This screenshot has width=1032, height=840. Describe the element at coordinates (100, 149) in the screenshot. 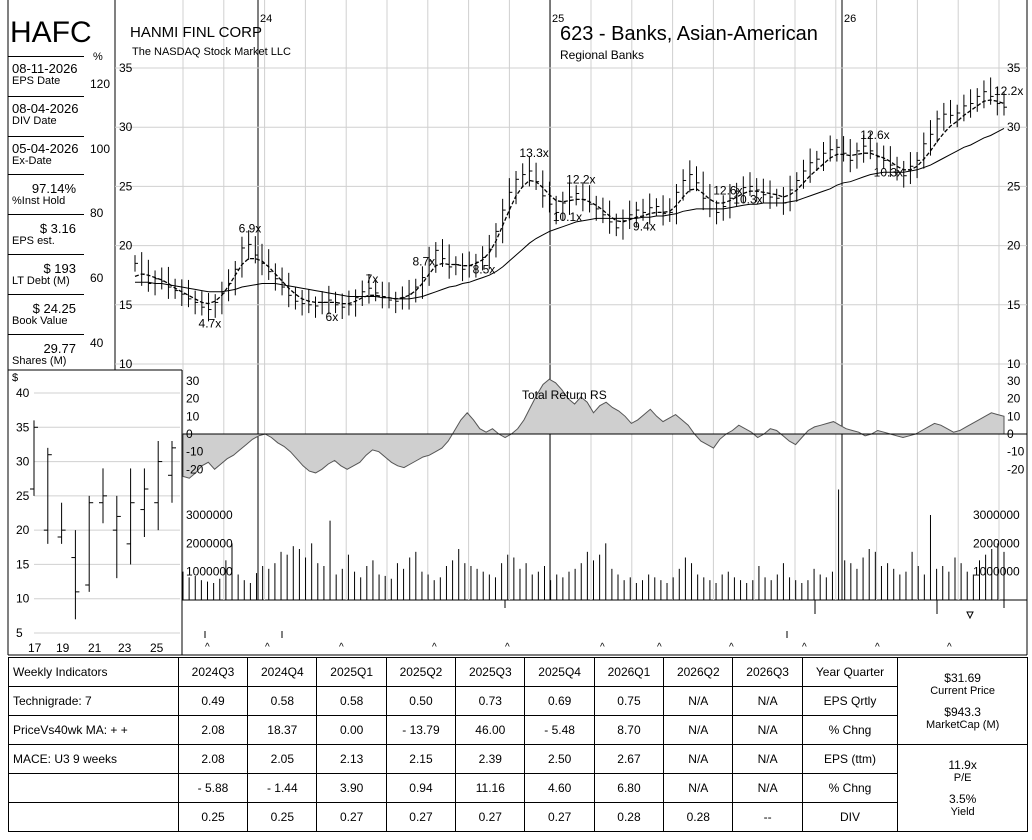

I see `pct-axis-tick: 100` at that location.